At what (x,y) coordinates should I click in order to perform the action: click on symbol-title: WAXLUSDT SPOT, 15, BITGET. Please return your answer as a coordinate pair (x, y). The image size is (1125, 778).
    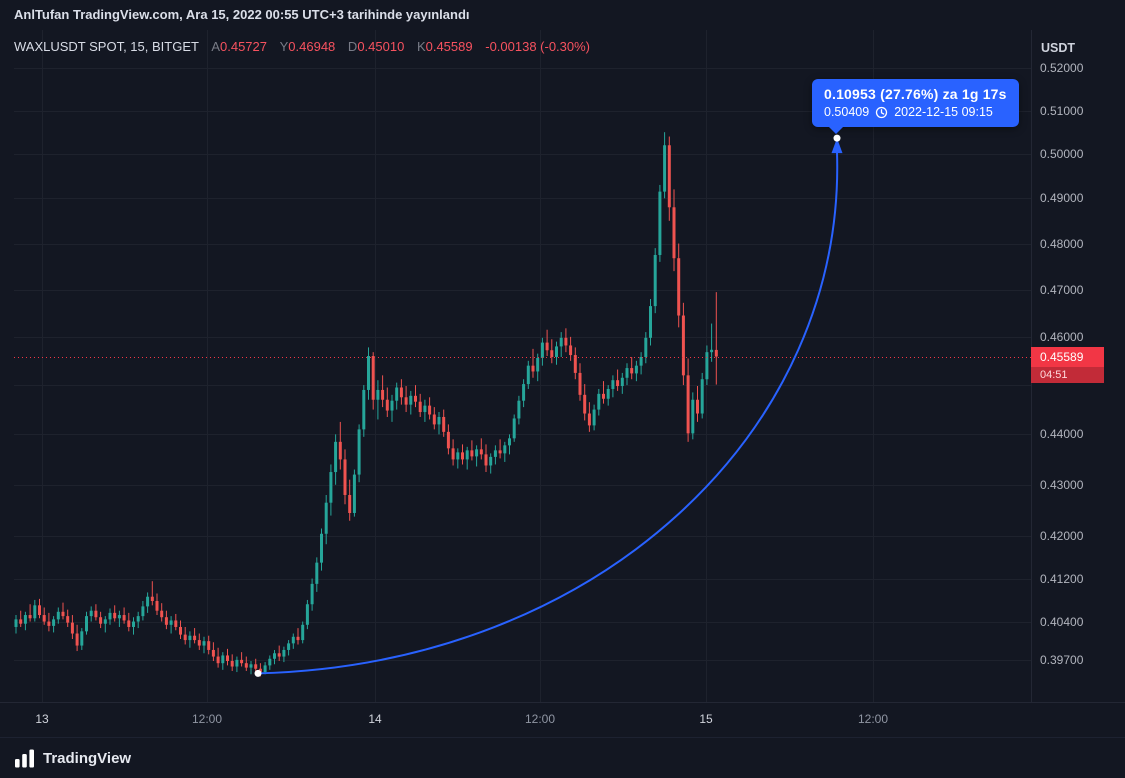
    Looking at the image, I should click on (106, 46).